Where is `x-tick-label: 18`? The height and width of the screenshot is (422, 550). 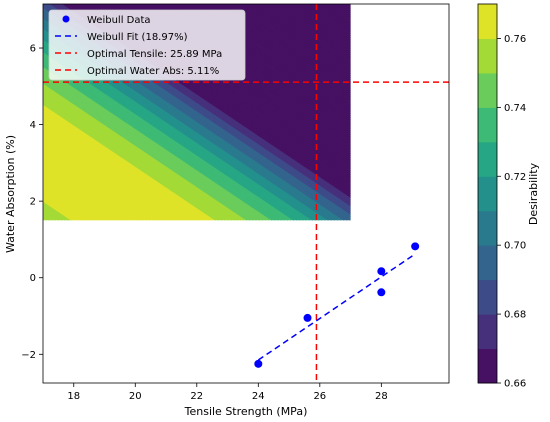
x-tick-label: 18 is located at coordinates (73, 396).